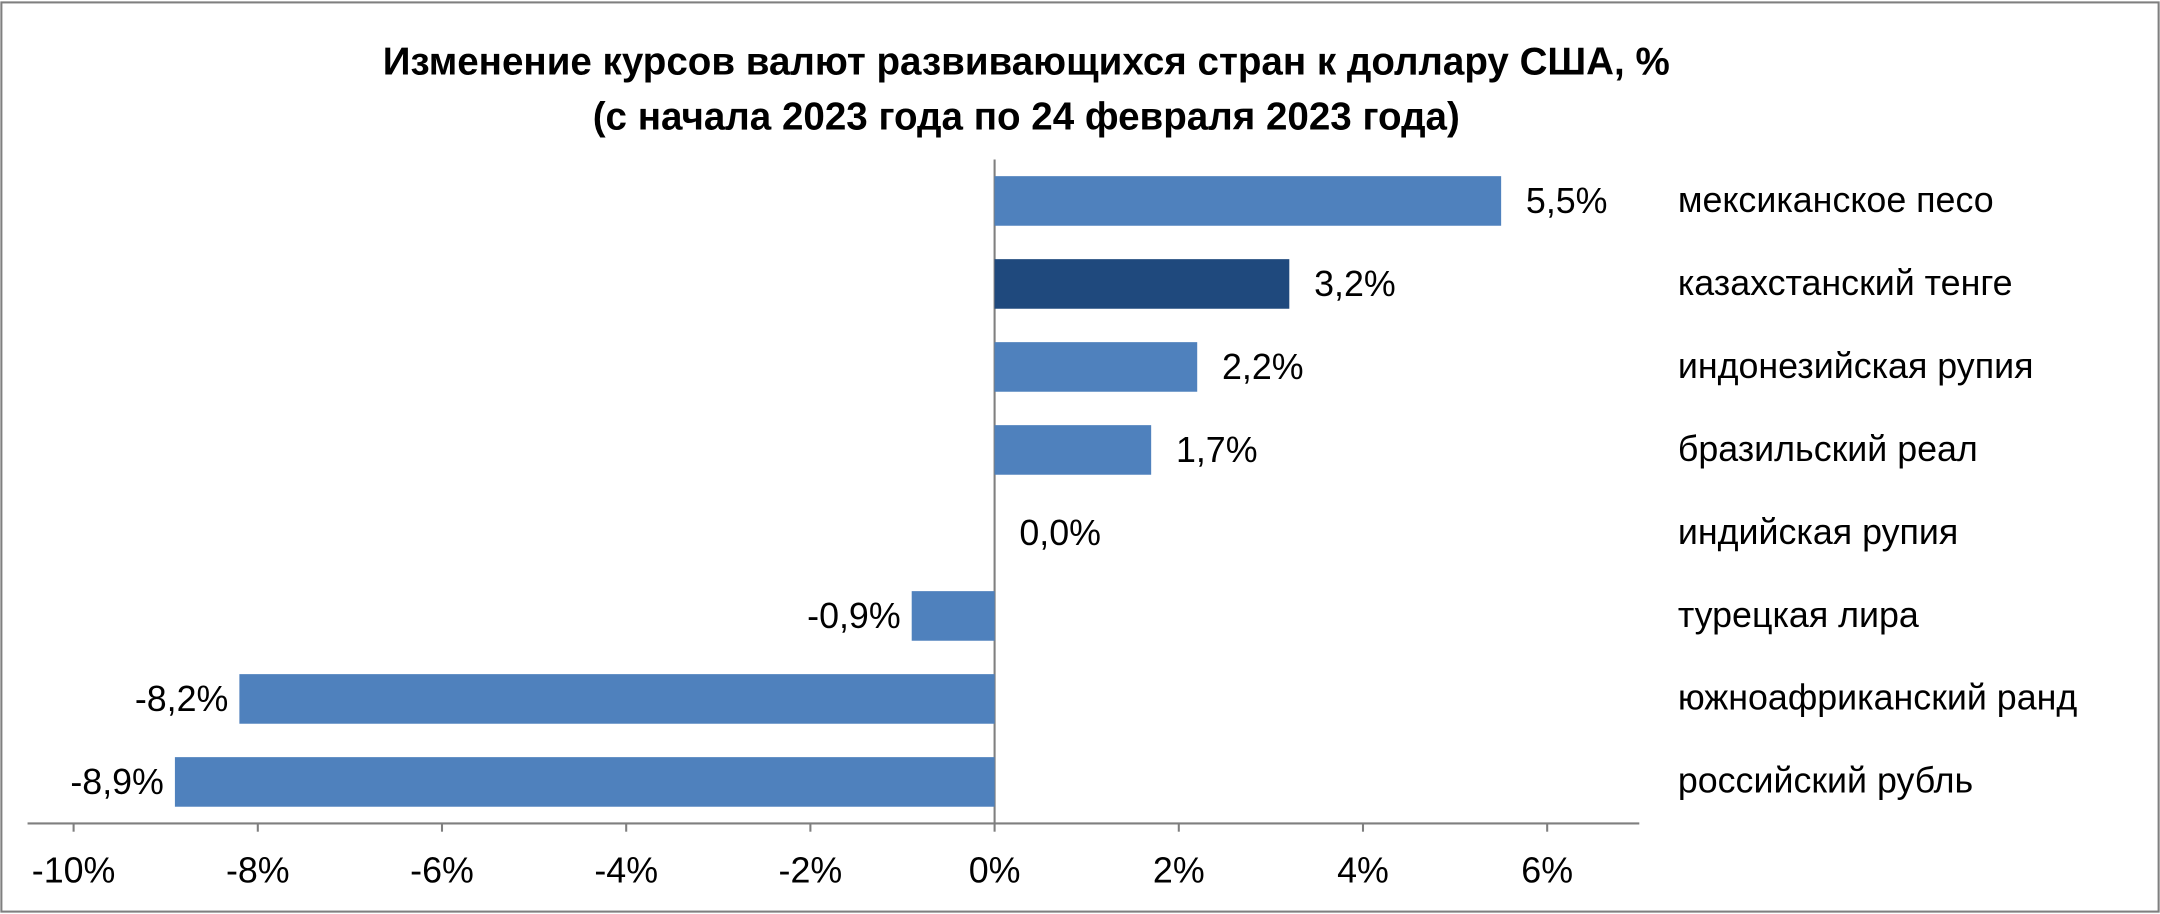 The width and height of the screenshot is (2160, 914). I want to click on x-tick-label: 0%, so click(995, 870).